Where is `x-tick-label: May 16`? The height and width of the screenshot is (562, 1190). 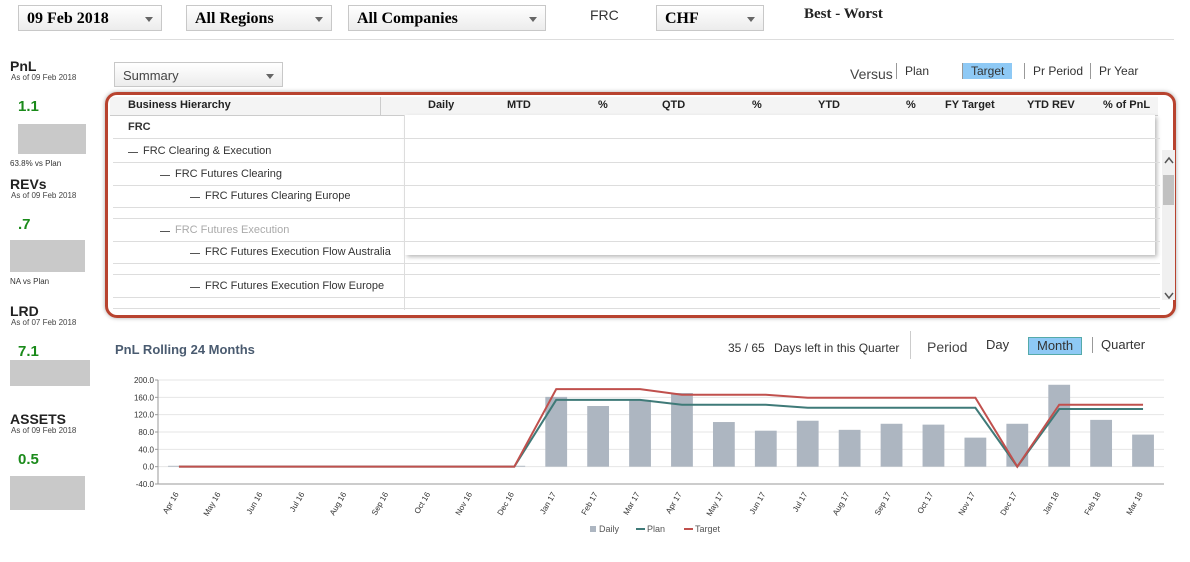
x-tick-label: May 16 is located at coordinates (212, 504).